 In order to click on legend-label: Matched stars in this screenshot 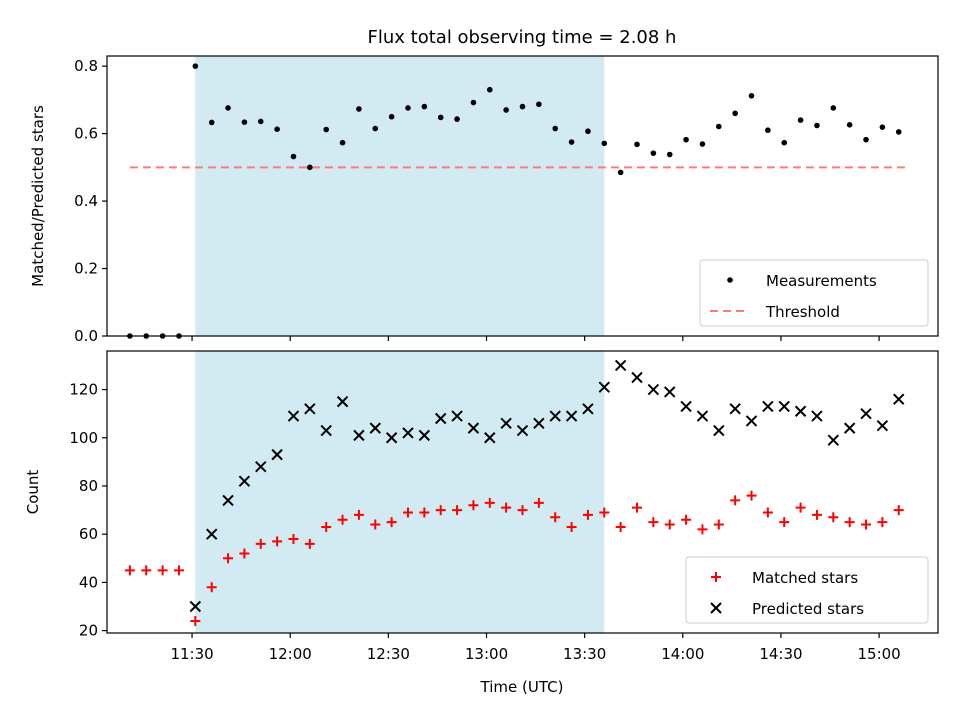, I will do `click(805, 578)`.